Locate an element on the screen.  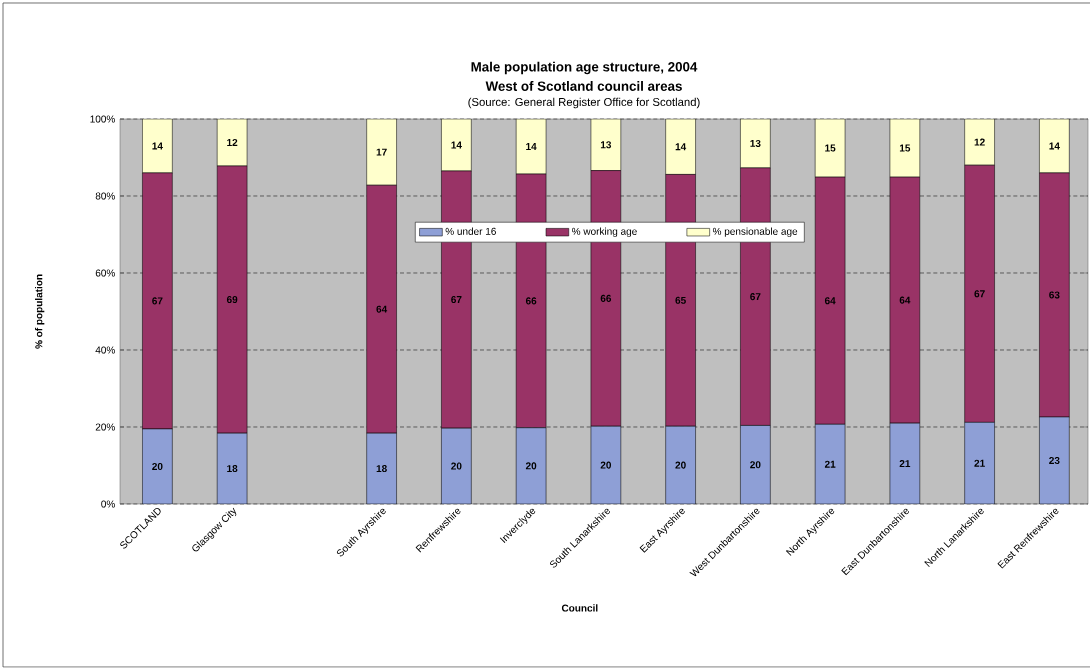
y-axis-title: % of population is located at coordinates (40, 311).